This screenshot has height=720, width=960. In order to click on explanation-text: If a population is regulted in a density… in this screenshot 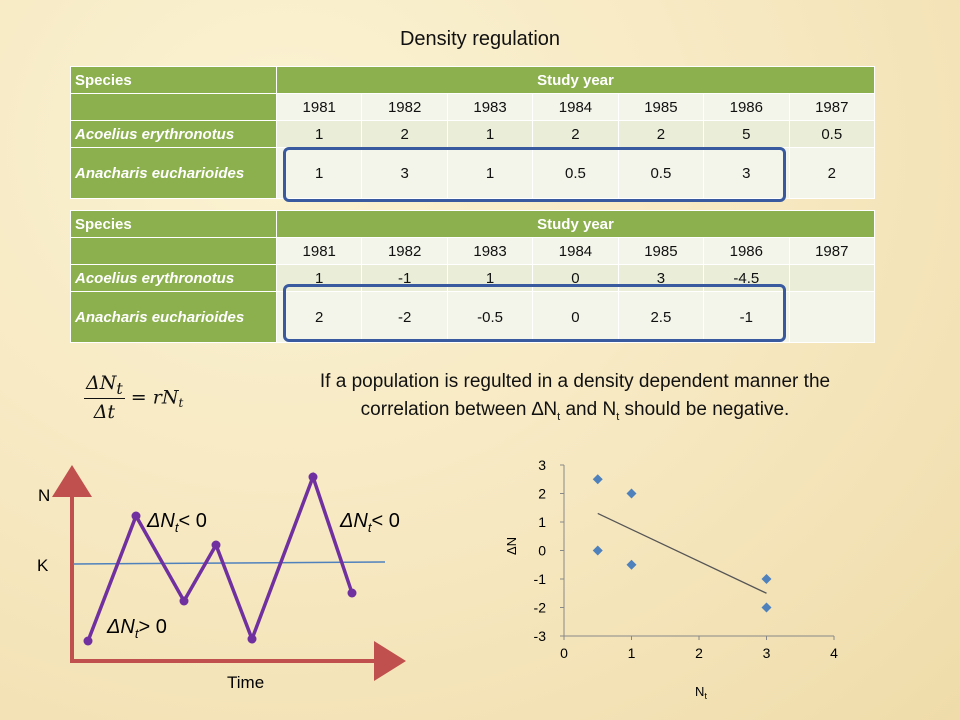, I will do `click(575, 399)`.